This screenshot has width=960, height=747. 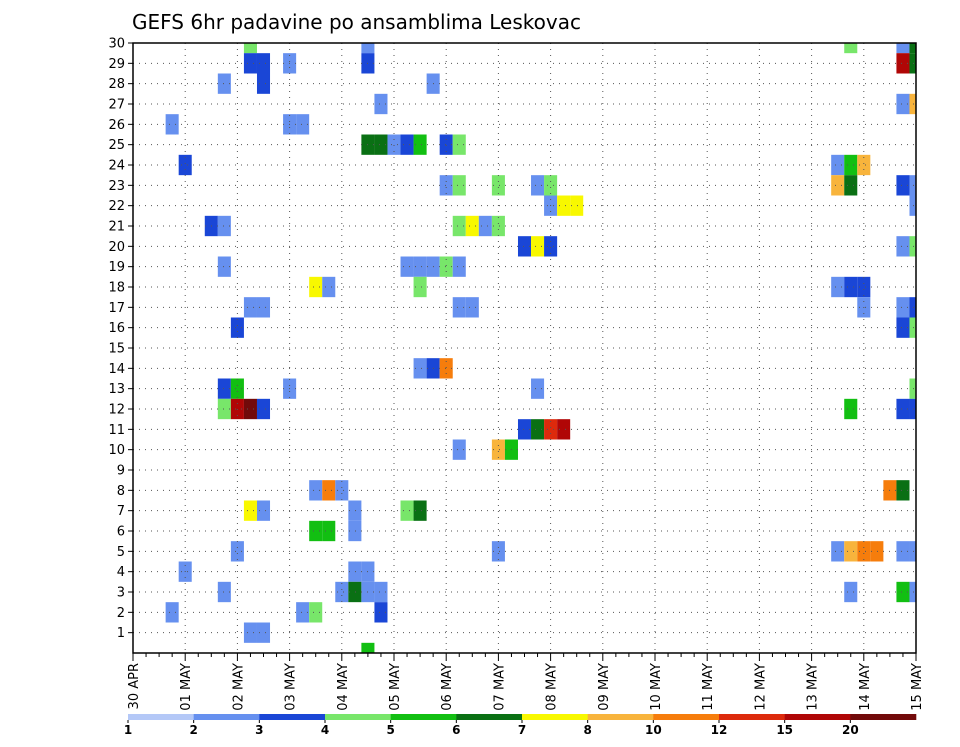 I want to click on y-tick-label: 18, so click(x=116, y=288).